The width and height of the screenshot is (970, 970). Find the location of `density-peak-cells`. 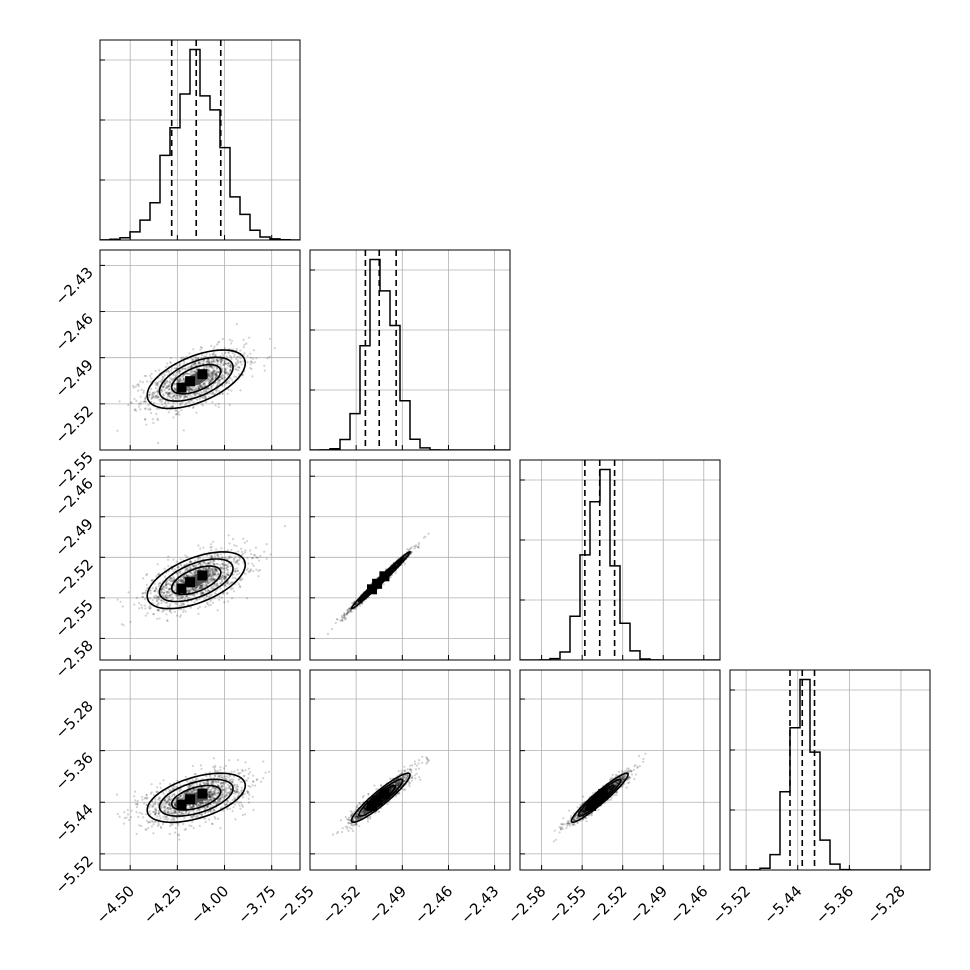

density-peak-cells is located at coordinates (192, 381).